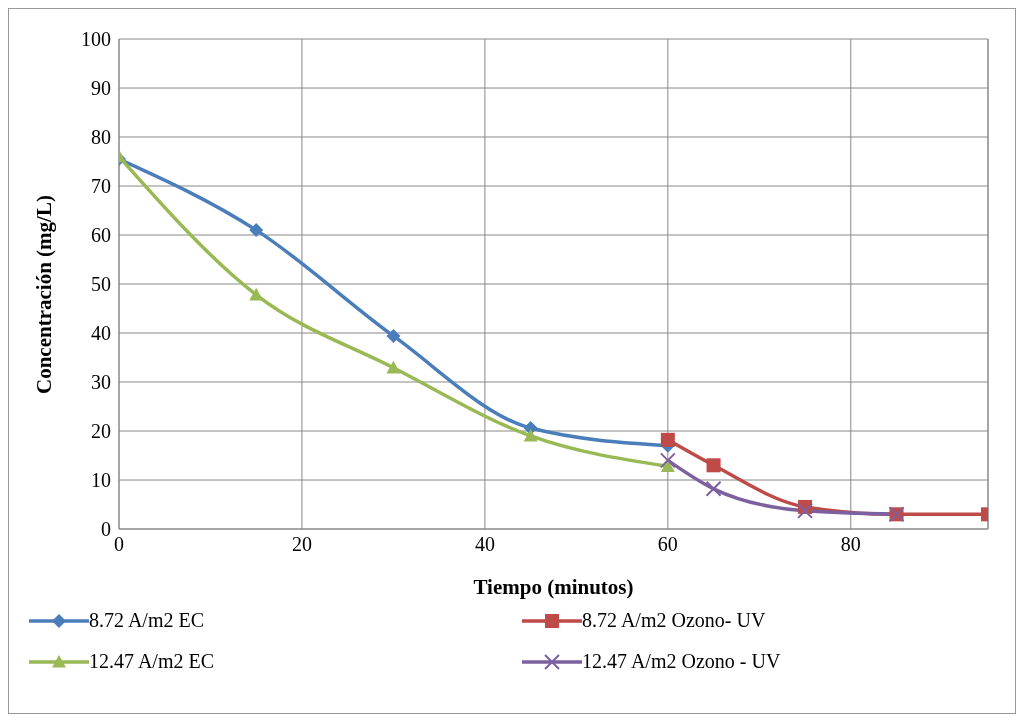  Describe the element at coordinates (101, 88) in the screenshot. I see `y-tick-label: 90` at that location.